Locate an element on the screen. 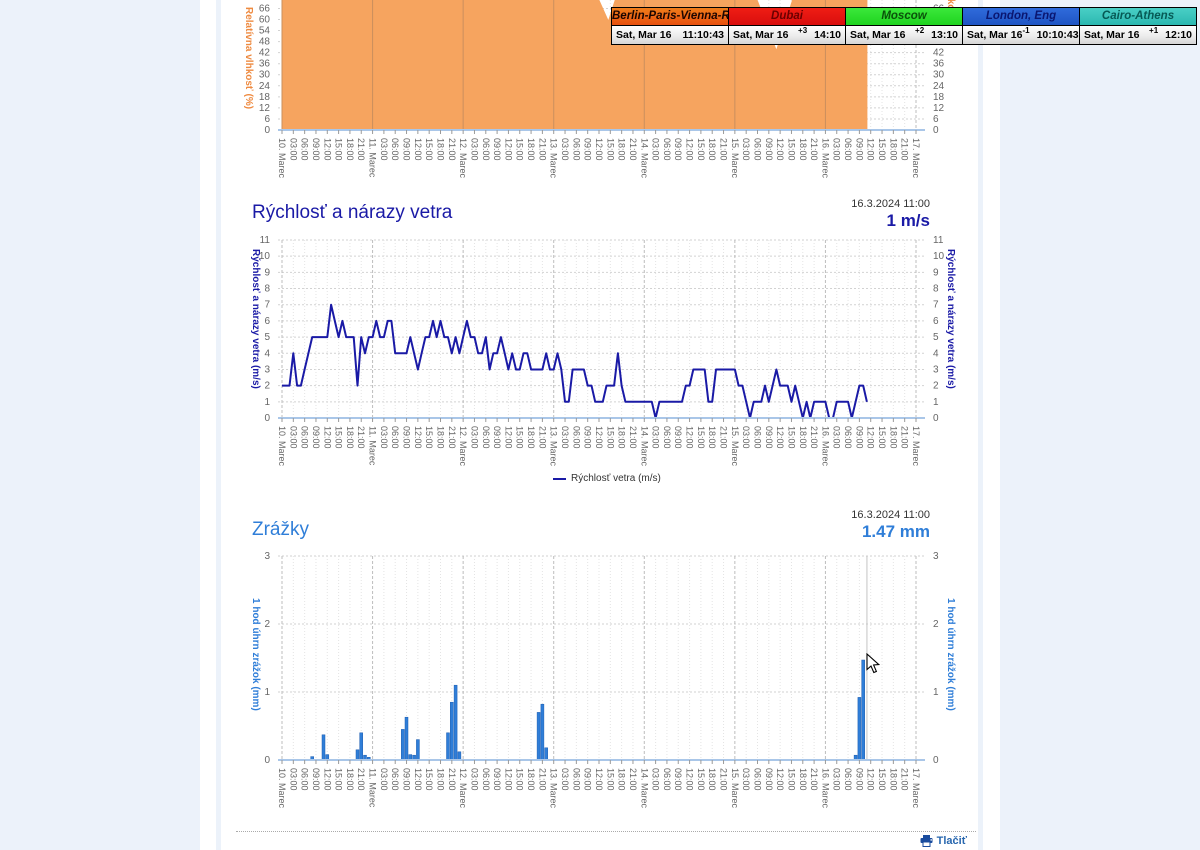  y-axis-label: 4 is located at coordinates (936, 353).